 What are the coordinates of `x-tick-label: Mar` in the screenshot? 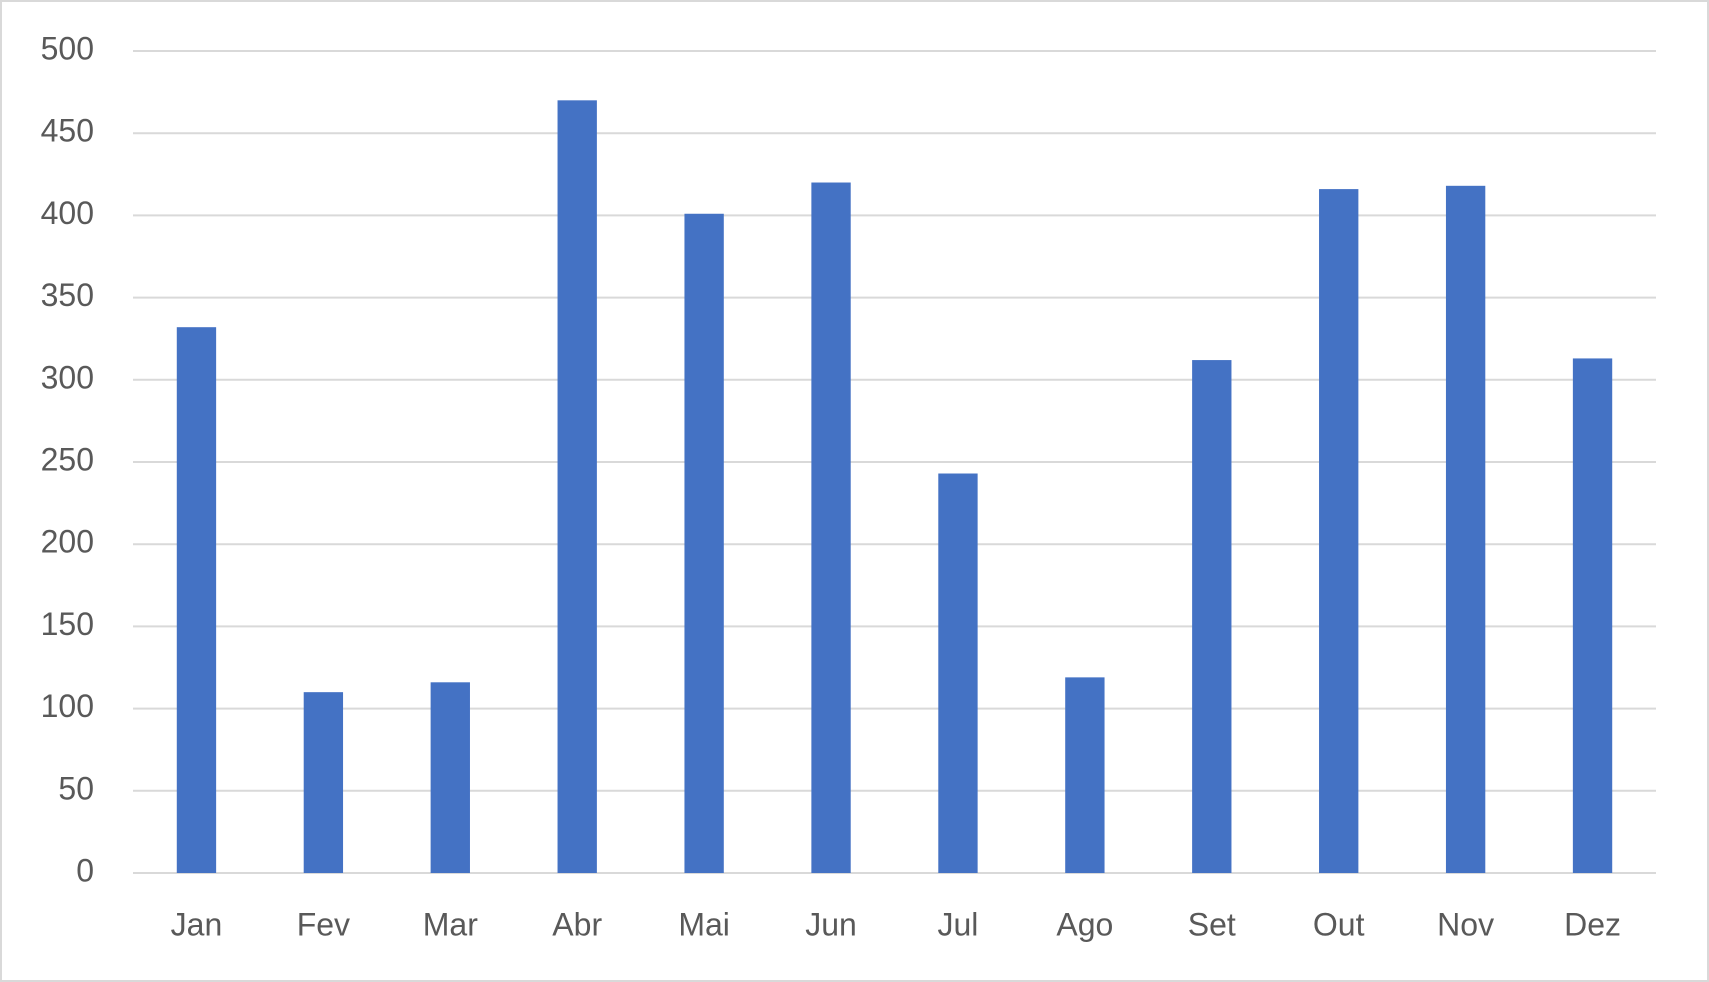 It's located at (450, 924).